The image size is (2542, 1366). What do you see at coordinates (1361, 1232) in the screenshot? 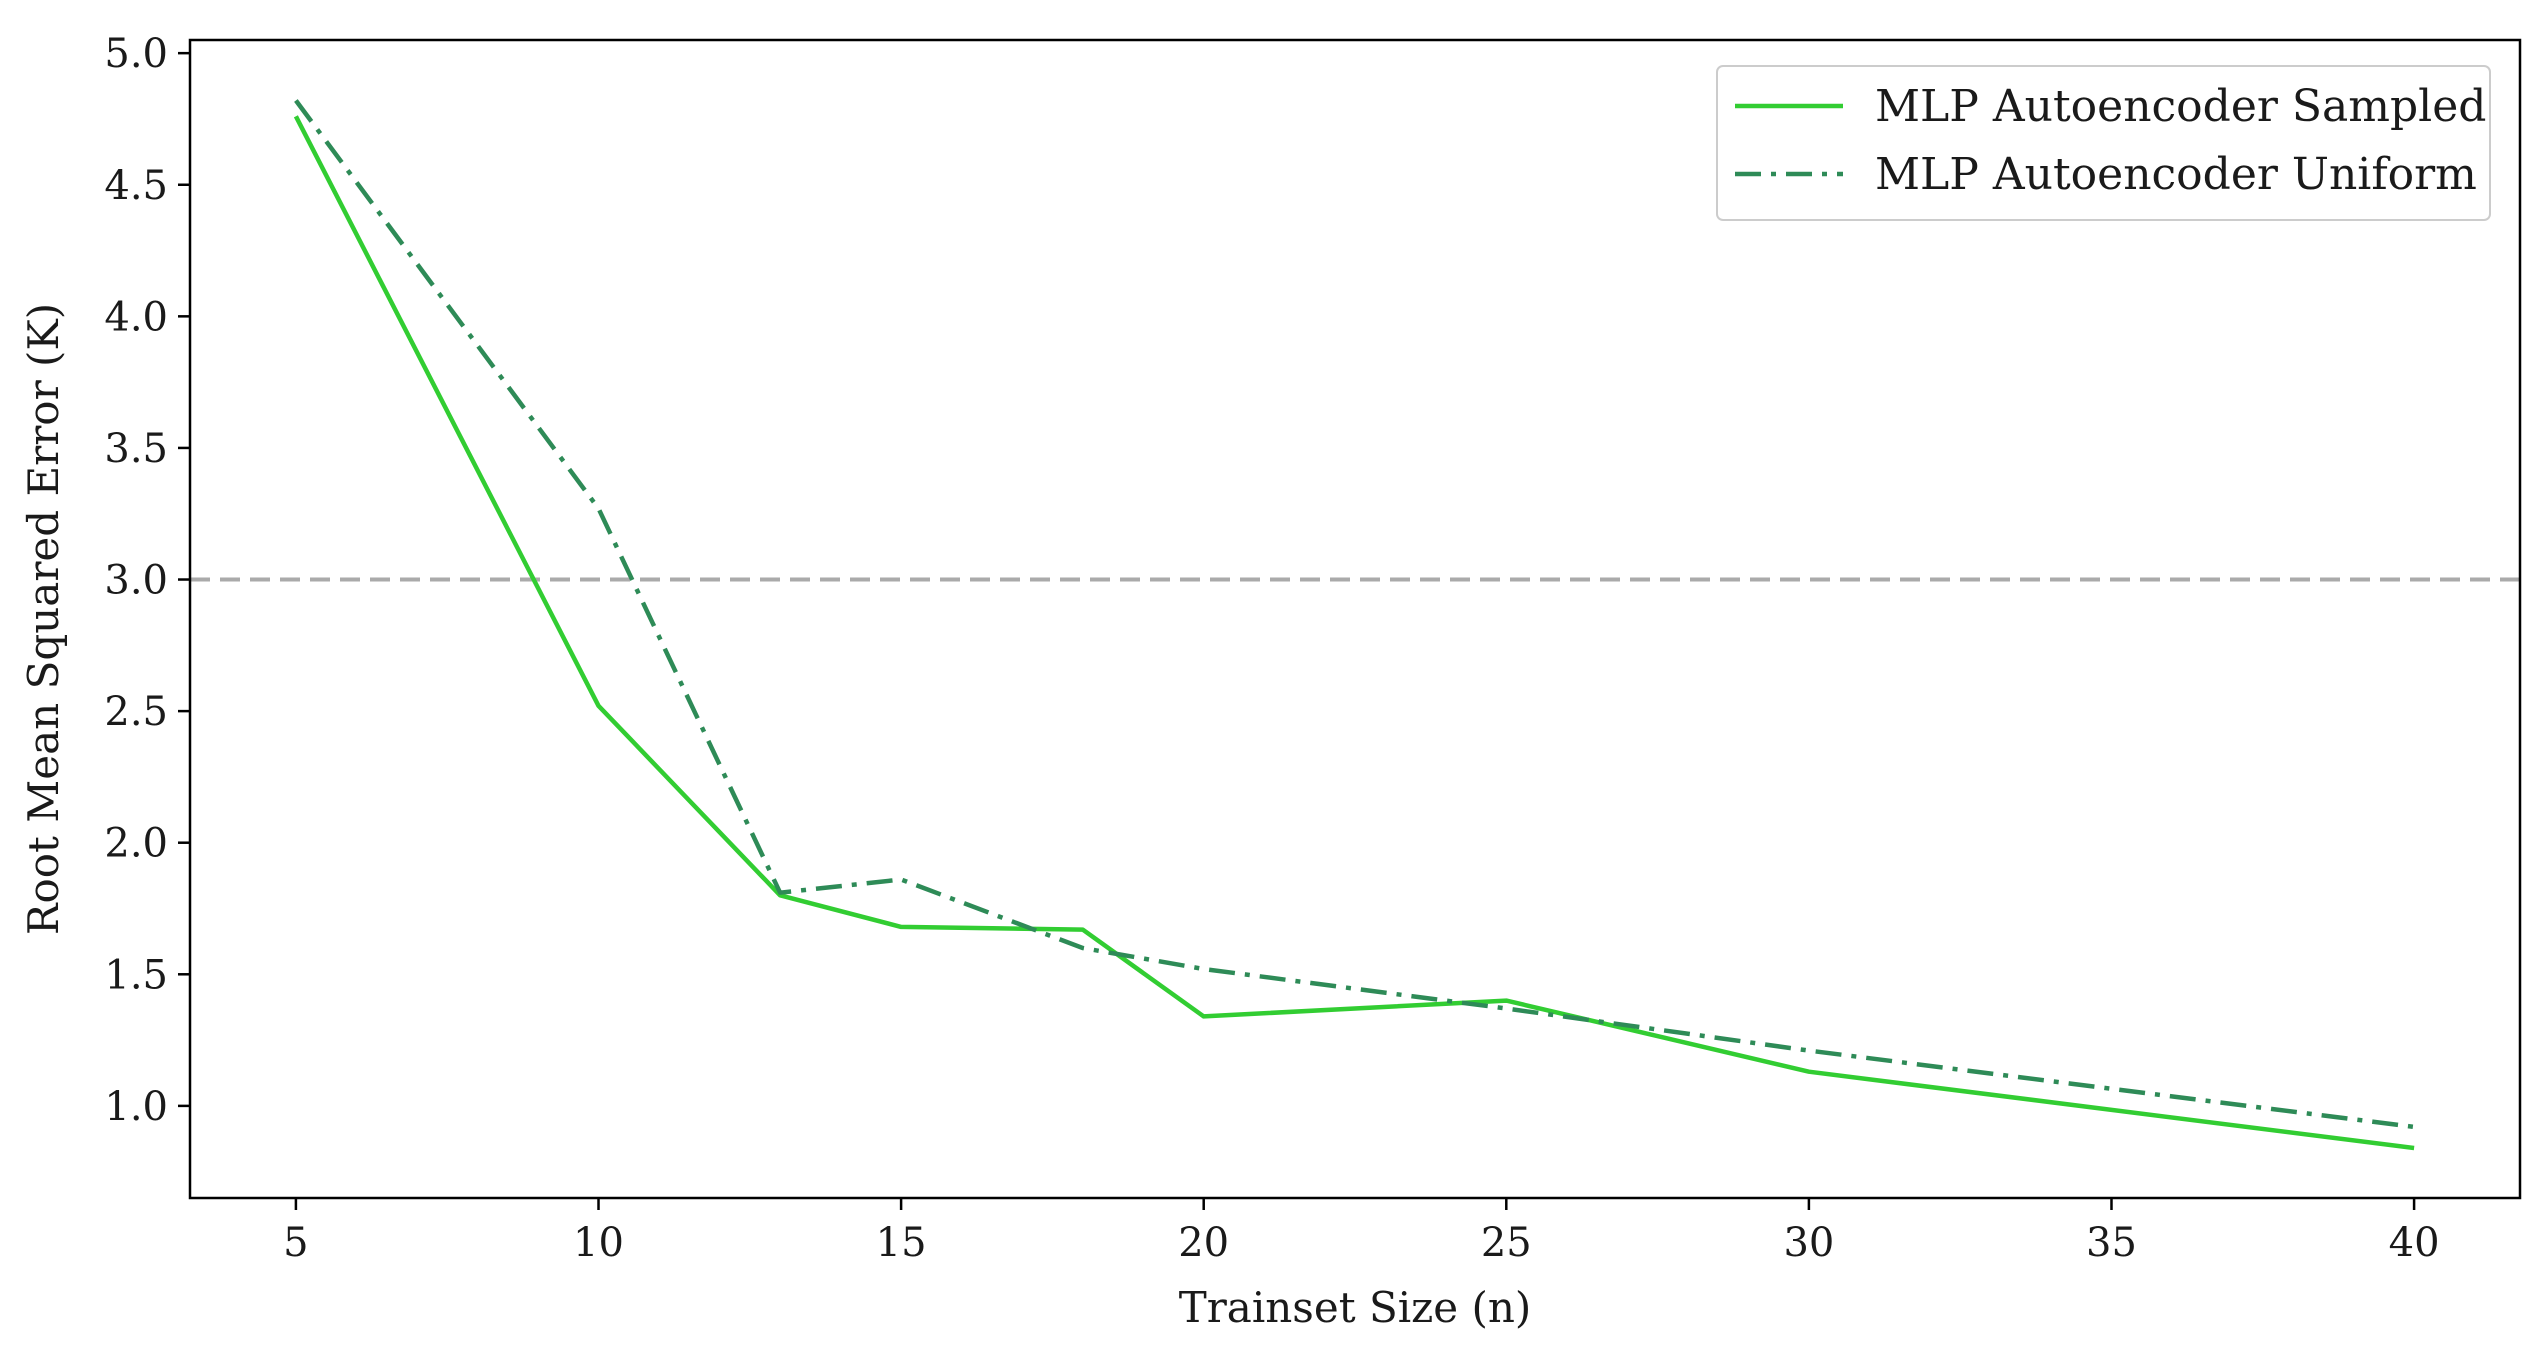
I see `x-axis-ticks: 5 10 15 20 25 30 35 40` at bounding box center [1361, 1232].